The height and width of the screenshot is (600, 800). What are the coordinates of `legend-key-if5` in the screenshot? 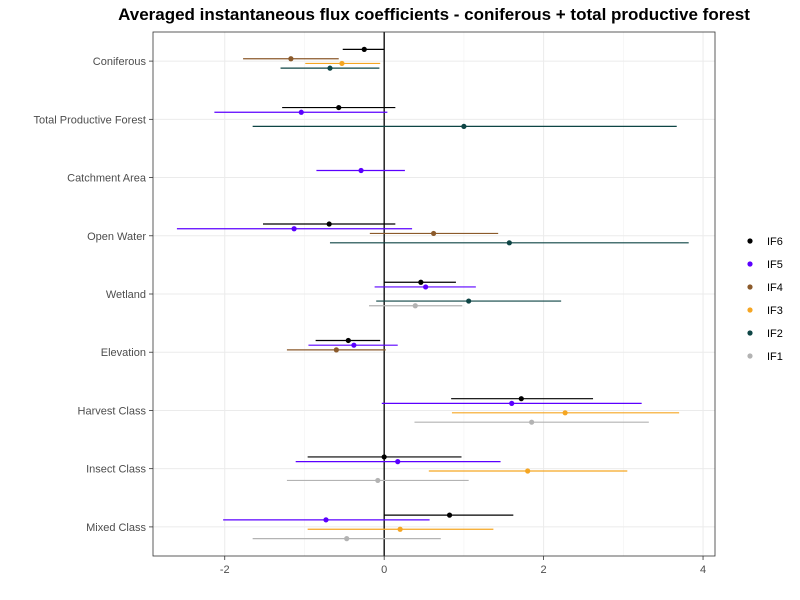 It's located at (750, 264).